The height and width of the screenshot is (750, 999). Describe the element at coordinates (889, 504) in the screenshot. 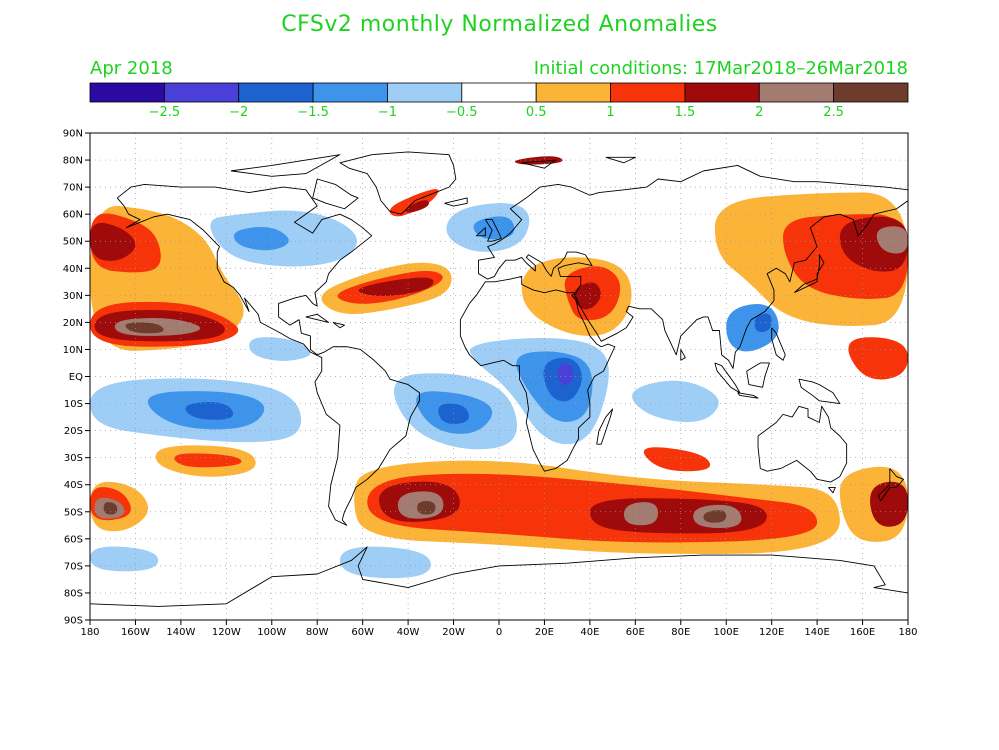

I see `anomaly-region-sw-pacific-warm` at that location.